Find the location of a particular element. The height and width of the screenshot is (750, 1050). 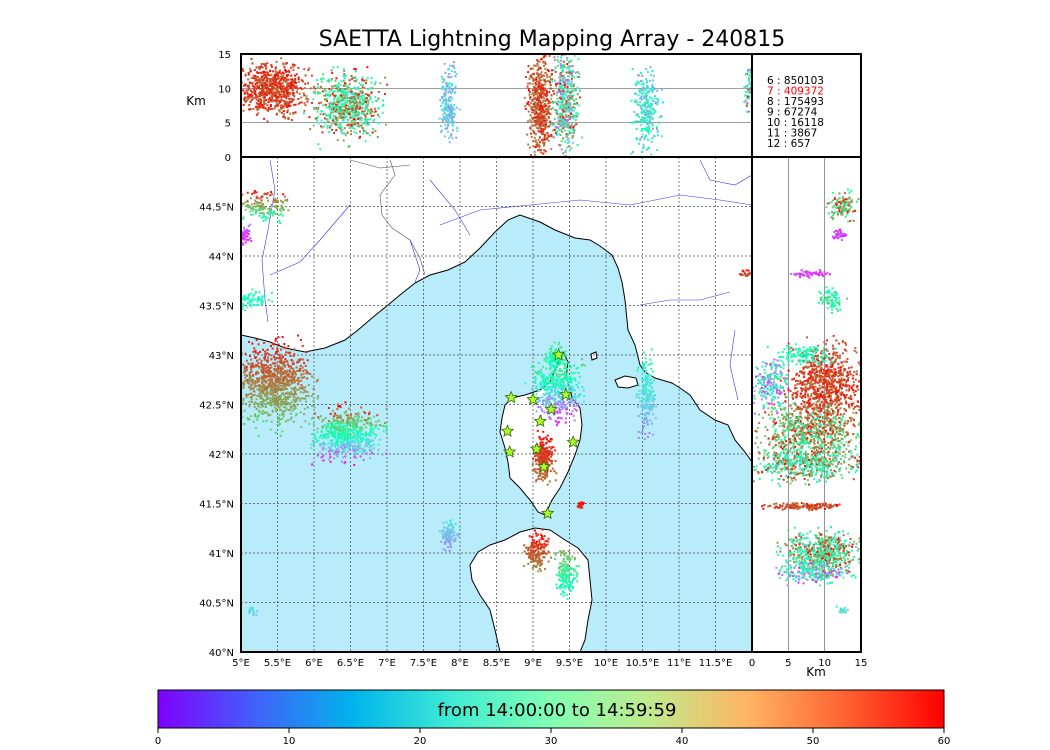

map-y-tick-label: 41°N is located at coordinates (221, 554).